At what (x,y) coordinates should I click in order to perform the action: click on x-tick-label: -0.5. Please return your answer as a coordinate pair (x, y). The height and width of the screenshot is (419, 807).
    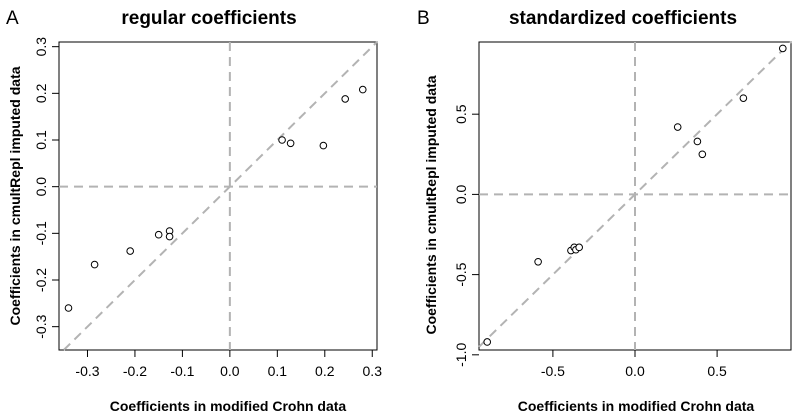
    Looking at the image, I should click on (553, 371).